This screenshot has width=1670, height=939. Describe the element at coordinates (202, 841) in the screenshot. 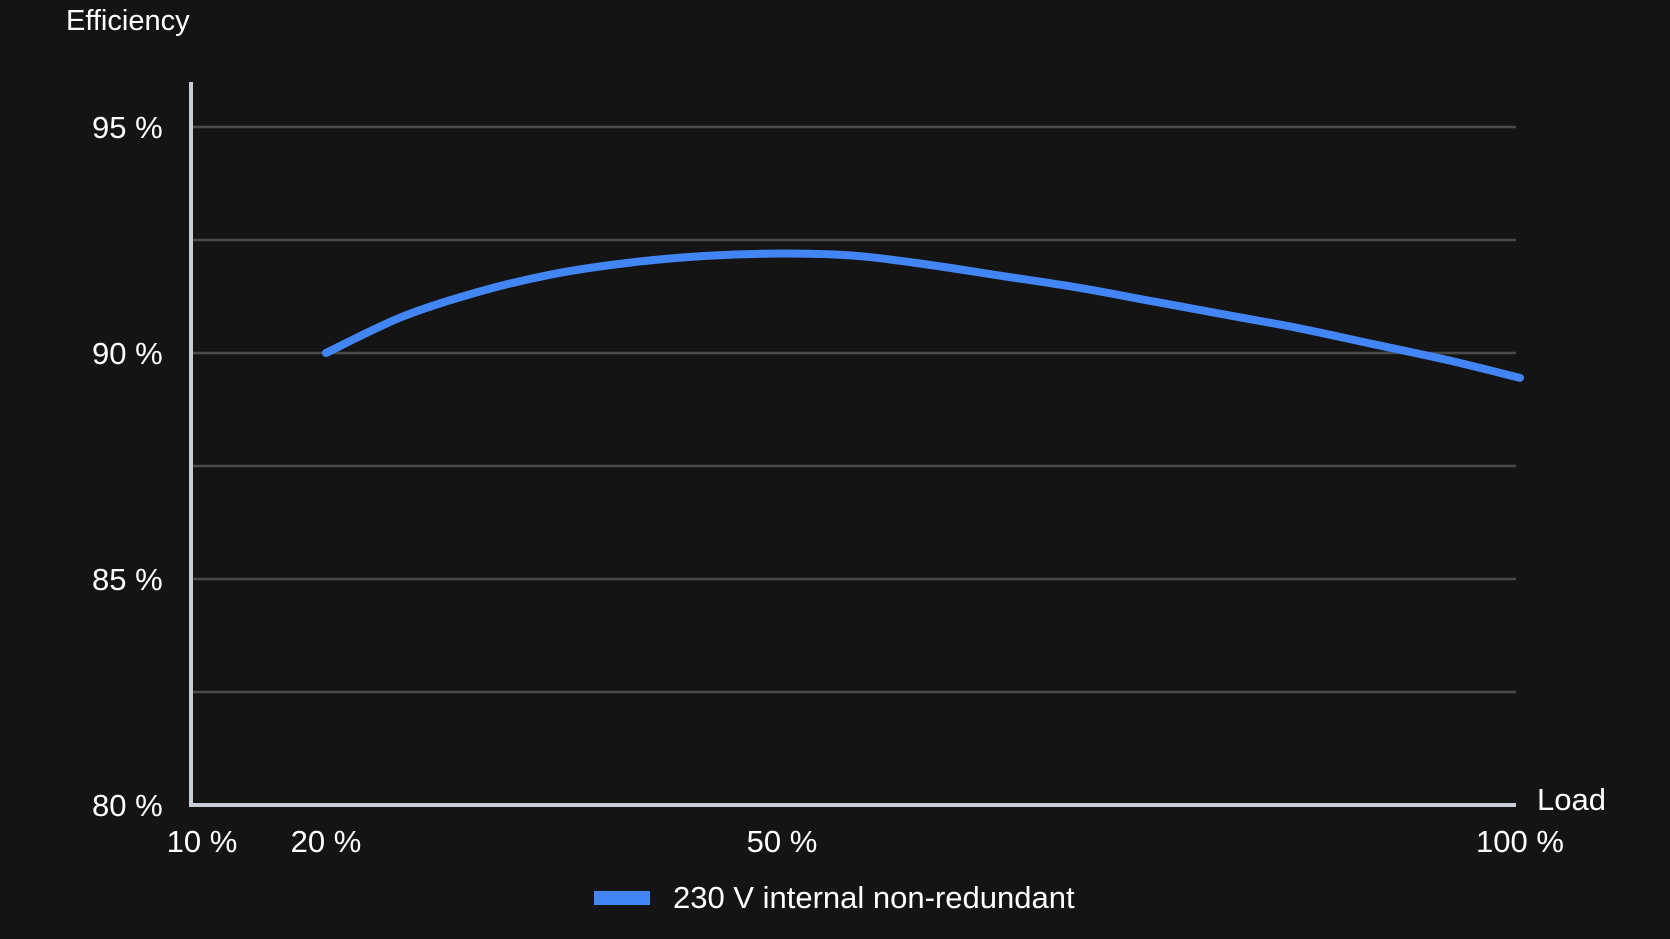

I see `x-tick-label: 10 %` at that location.